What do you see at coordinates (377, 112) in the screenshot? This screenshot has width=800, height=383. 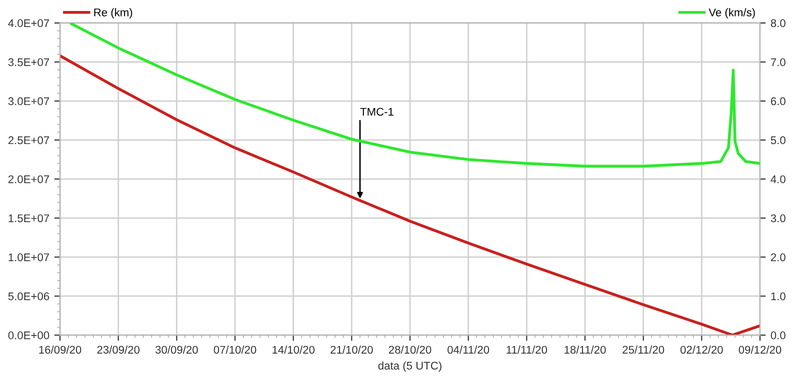 I see `annotation: TMC-1` at bounding box center [377, 112].